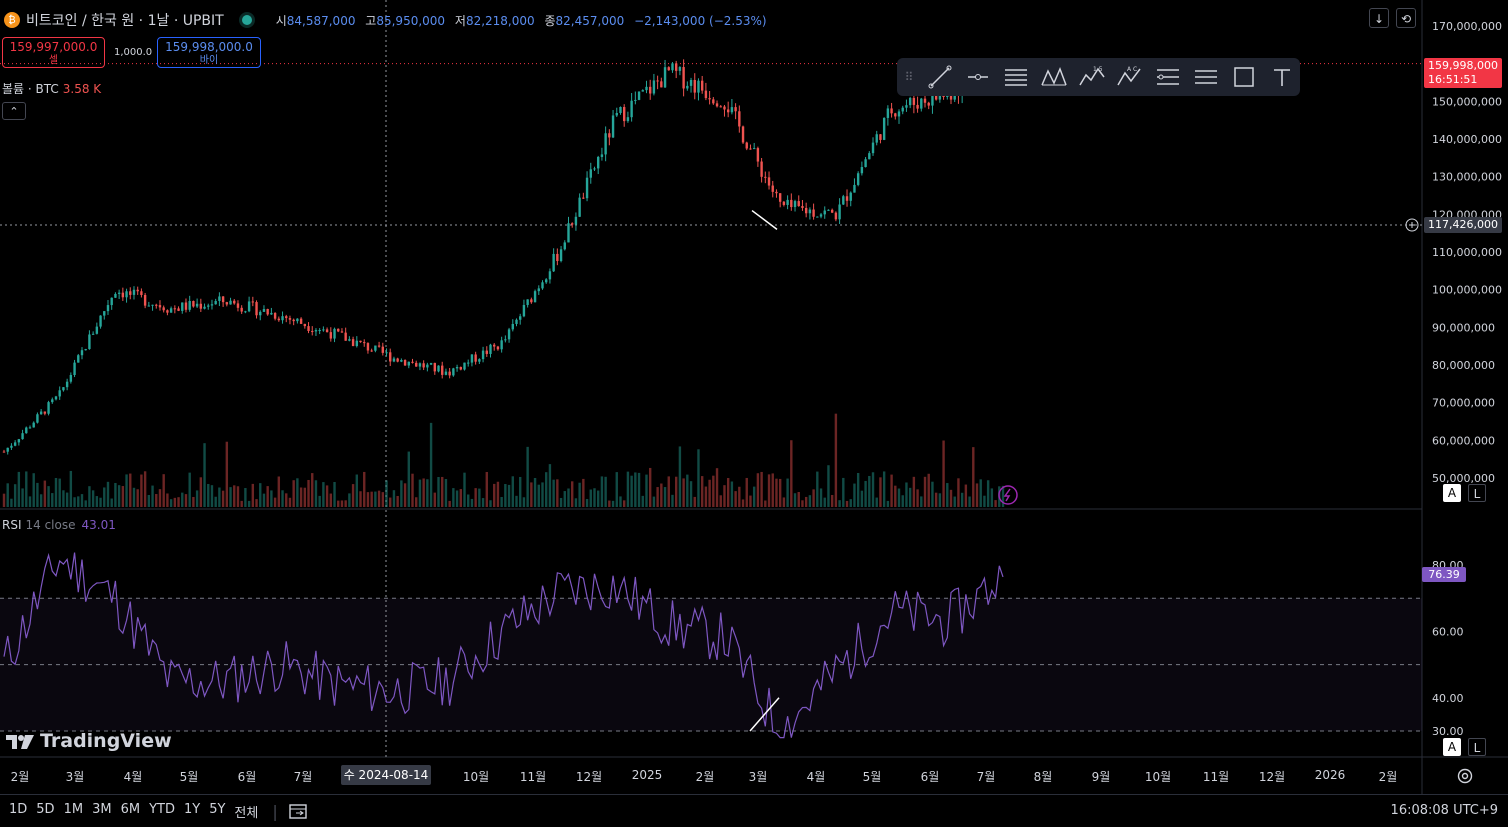  I want to click on timezone-clock: 16:08:08 UTC+9, so click(1444, 810).